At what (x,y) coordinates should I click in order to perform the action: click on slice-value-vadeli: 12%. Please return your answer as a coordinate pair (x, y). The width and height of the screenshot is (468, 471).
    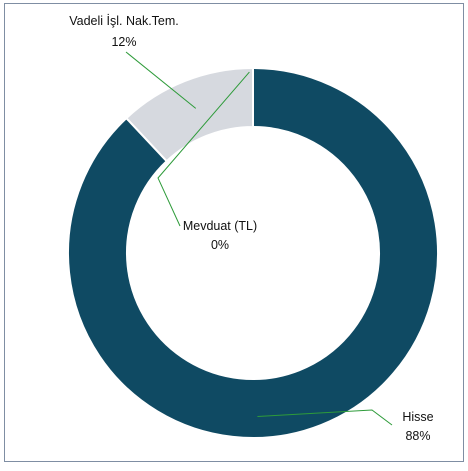
    Looking at the image, I should click on (123, 42).